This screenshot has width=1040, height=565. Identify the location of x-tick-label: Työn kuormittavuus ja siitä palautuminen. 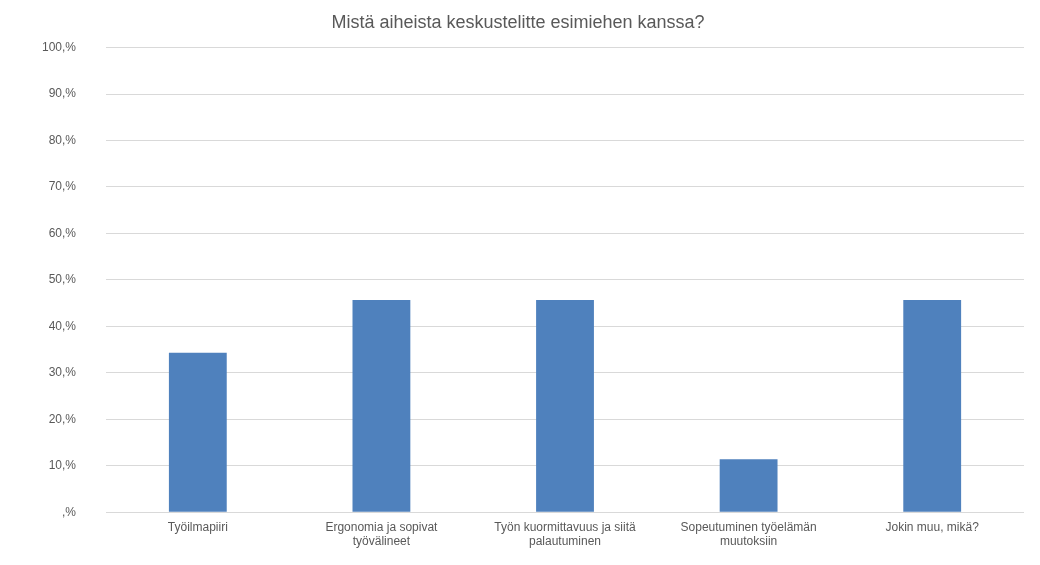
(565, 534).